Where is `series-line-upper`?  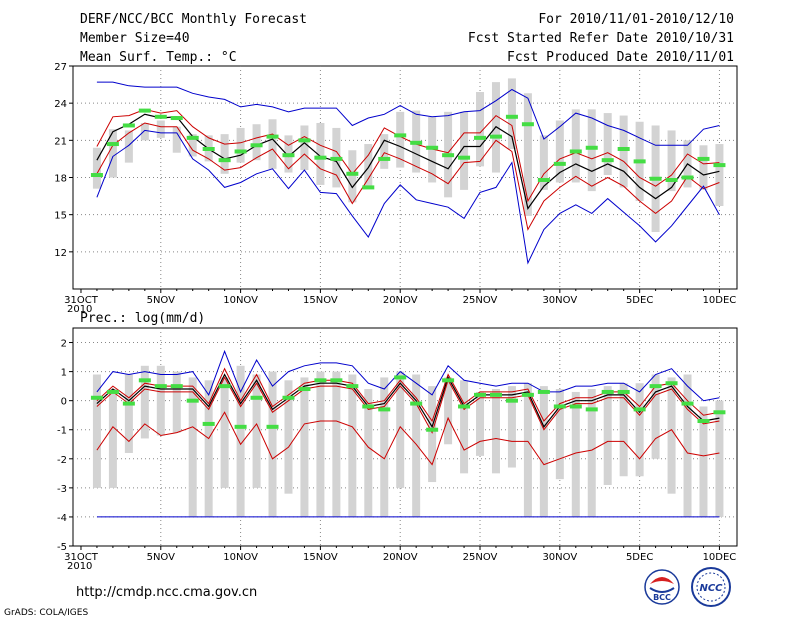 series-line-upper is located at coordinates (408, 395).